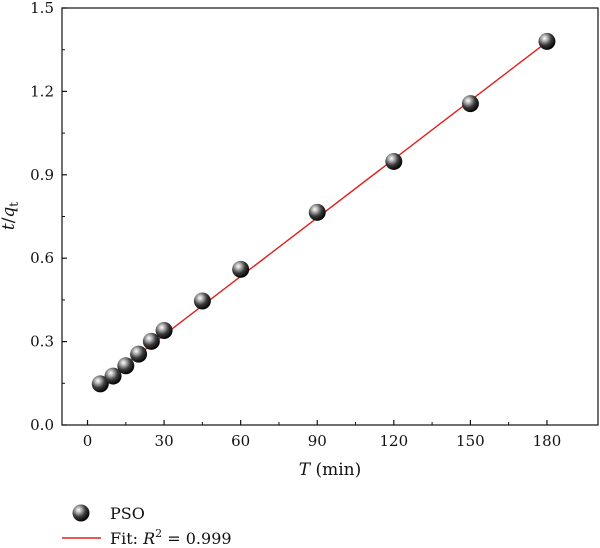  What do you see at coordinates (470, 441) in the screenshot?
I see `x-tick-label: 150` at bounding box center [470, 441].